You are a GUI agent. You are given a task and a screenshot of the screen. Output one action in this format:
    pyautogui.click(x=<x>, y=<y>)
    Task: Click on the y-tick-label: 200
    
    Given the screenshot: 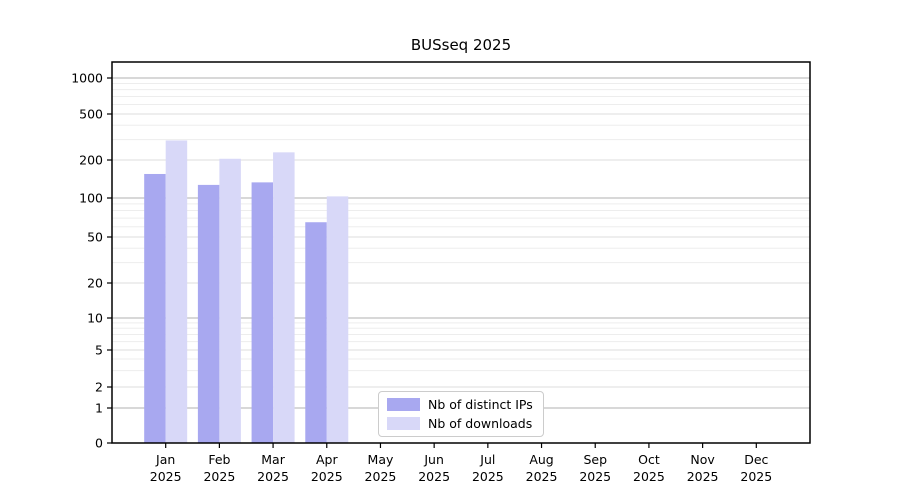 What is the action you would take?
    pyautogui.click(x=91, y=160)
    